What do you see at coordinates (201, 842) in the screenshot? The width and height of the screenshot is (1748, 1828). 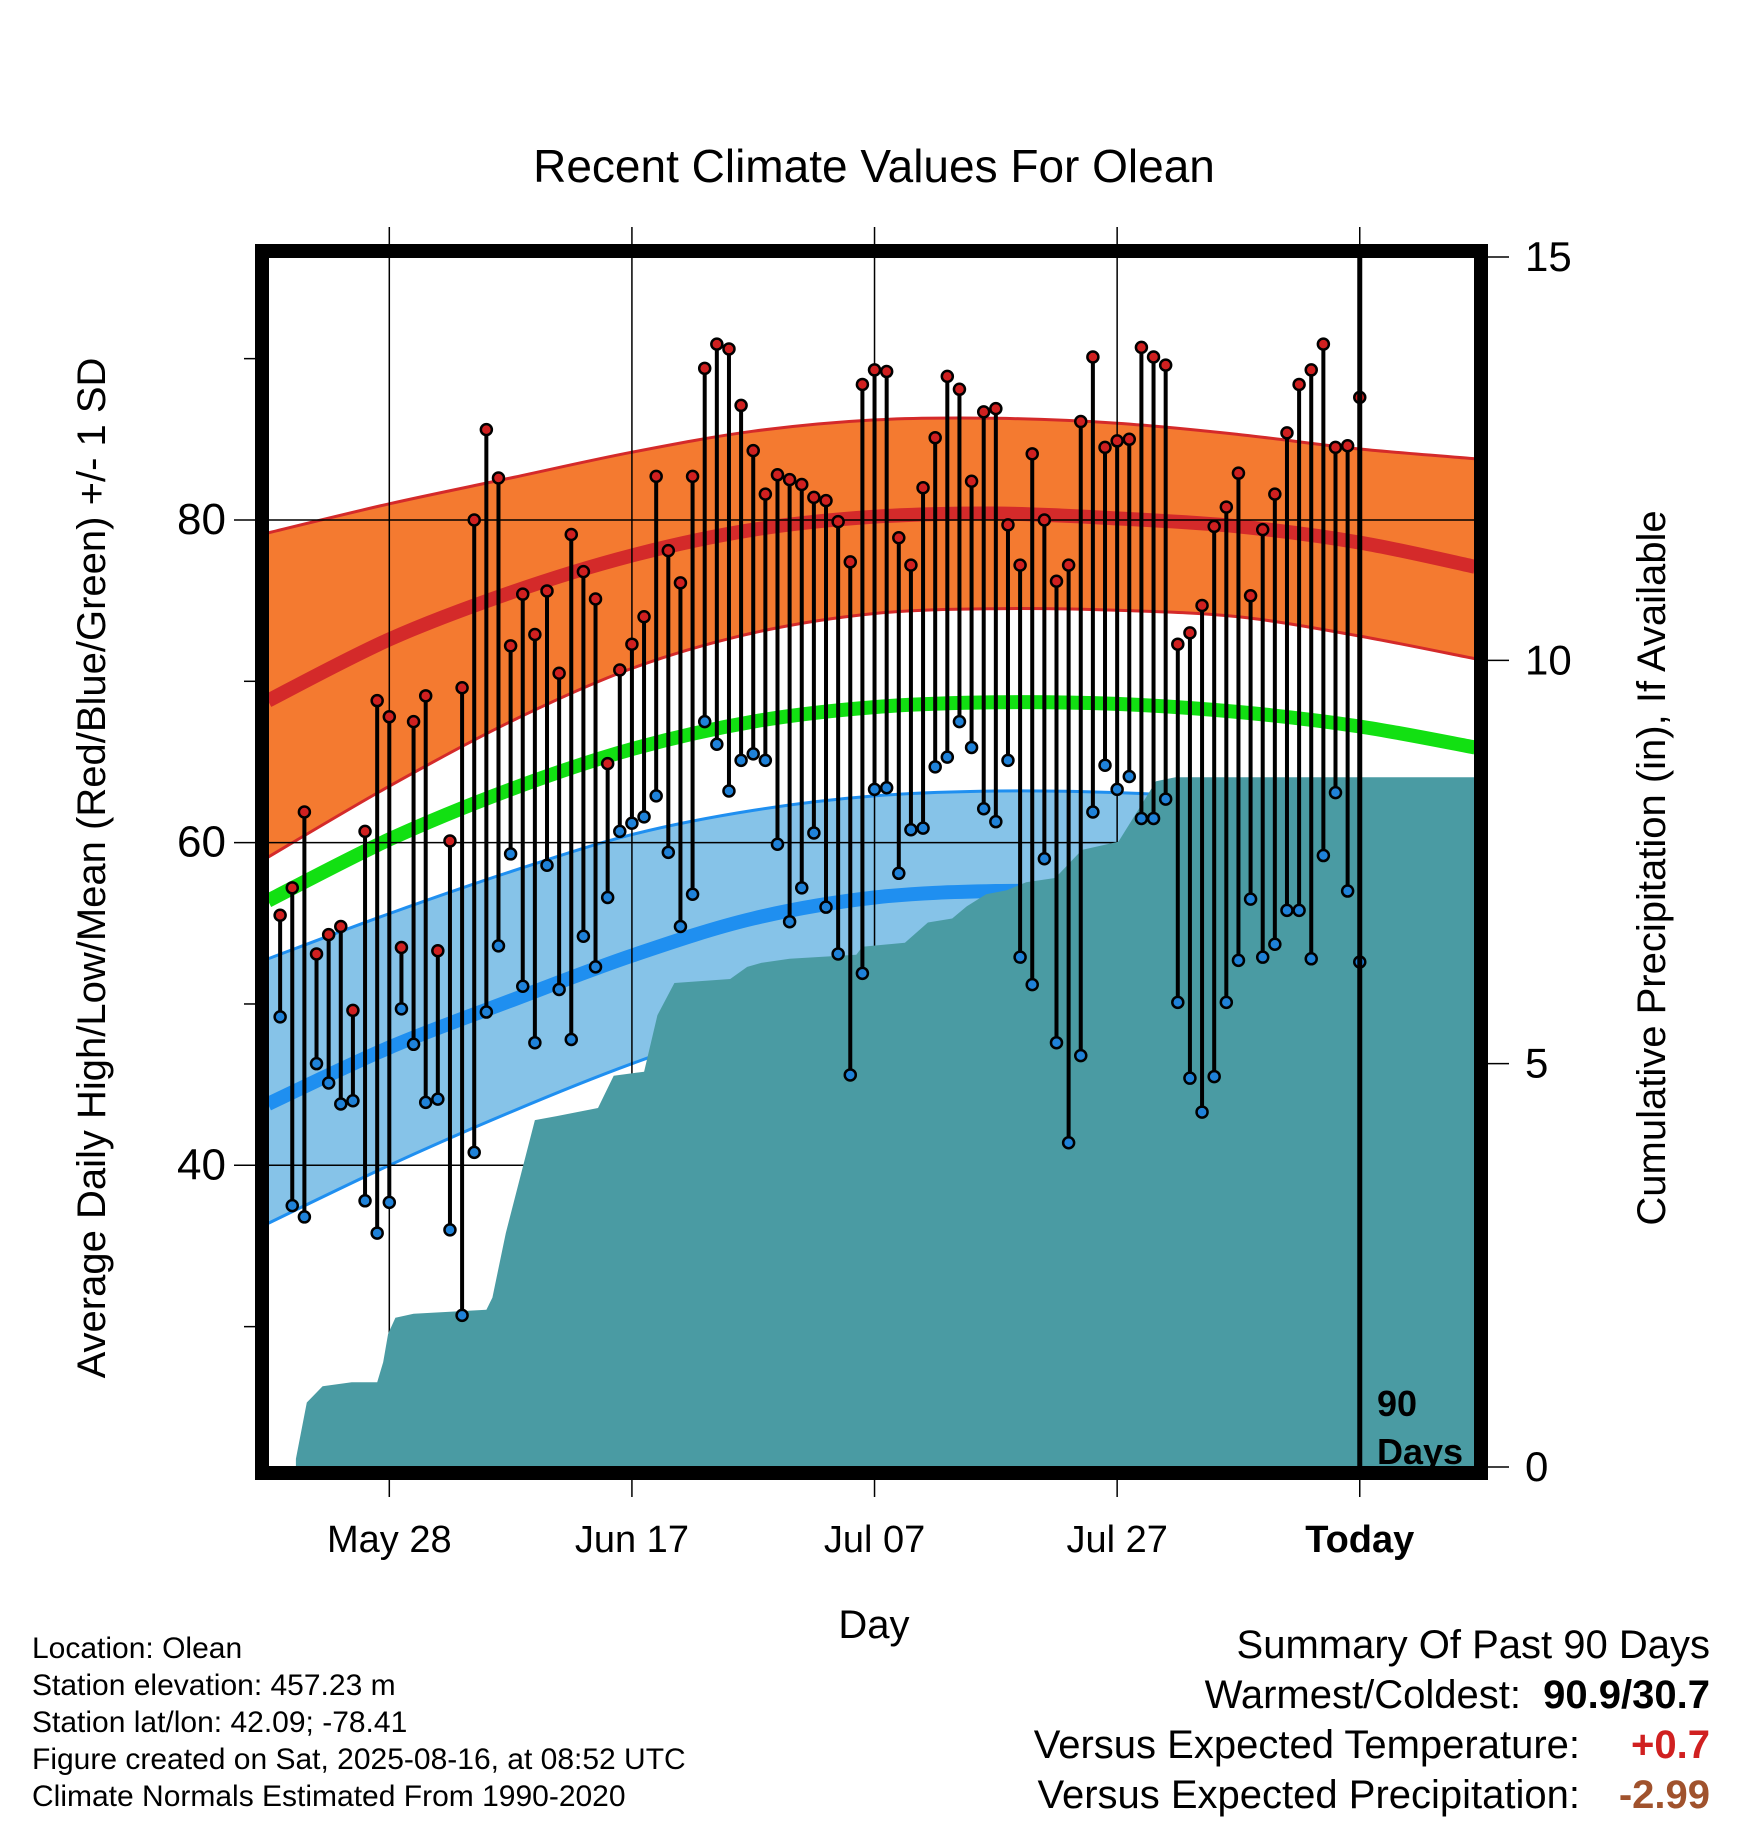 I see `y-tick-label: 60` at bounding box center [201, 842].